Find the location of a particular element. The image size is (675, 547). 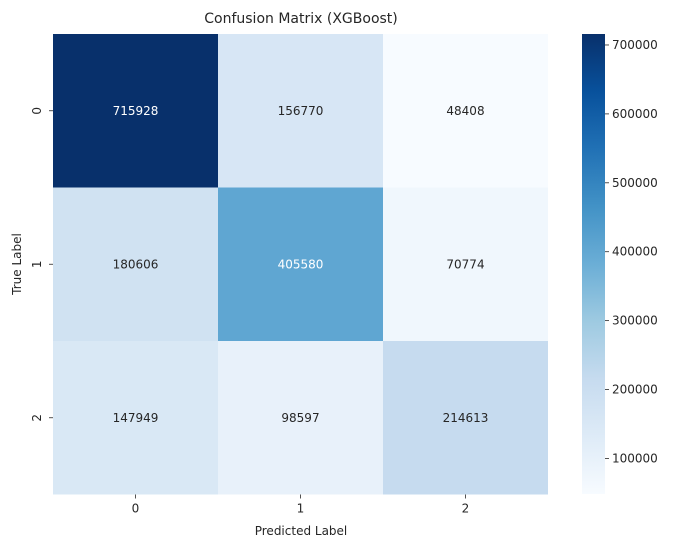

y-axis-label: True Label is located at coordinates (17, 264).